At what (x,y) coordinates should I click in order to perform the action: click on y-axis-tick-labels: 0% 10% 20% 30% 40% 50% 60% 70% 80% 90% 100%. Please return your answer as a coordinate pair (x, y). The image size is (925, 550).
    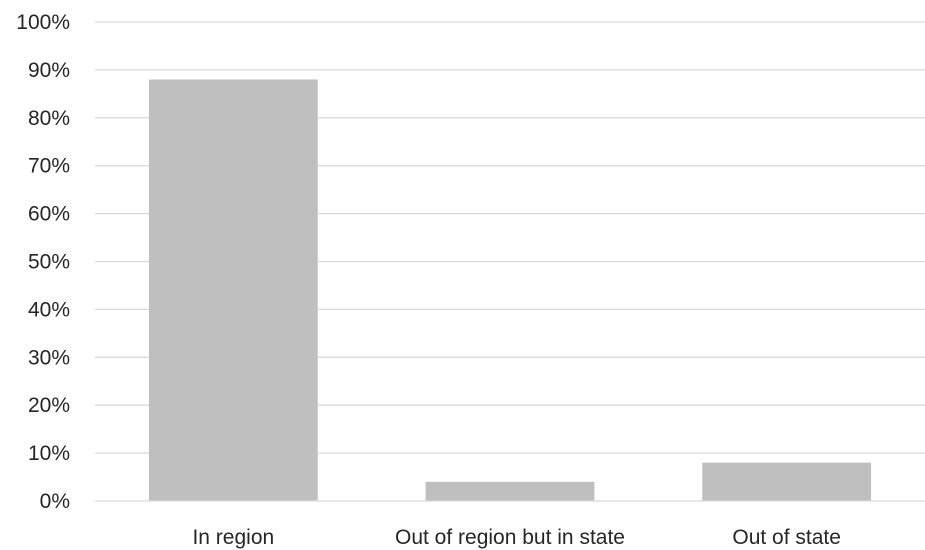
    Looking at the image, I should click on (43, 262).